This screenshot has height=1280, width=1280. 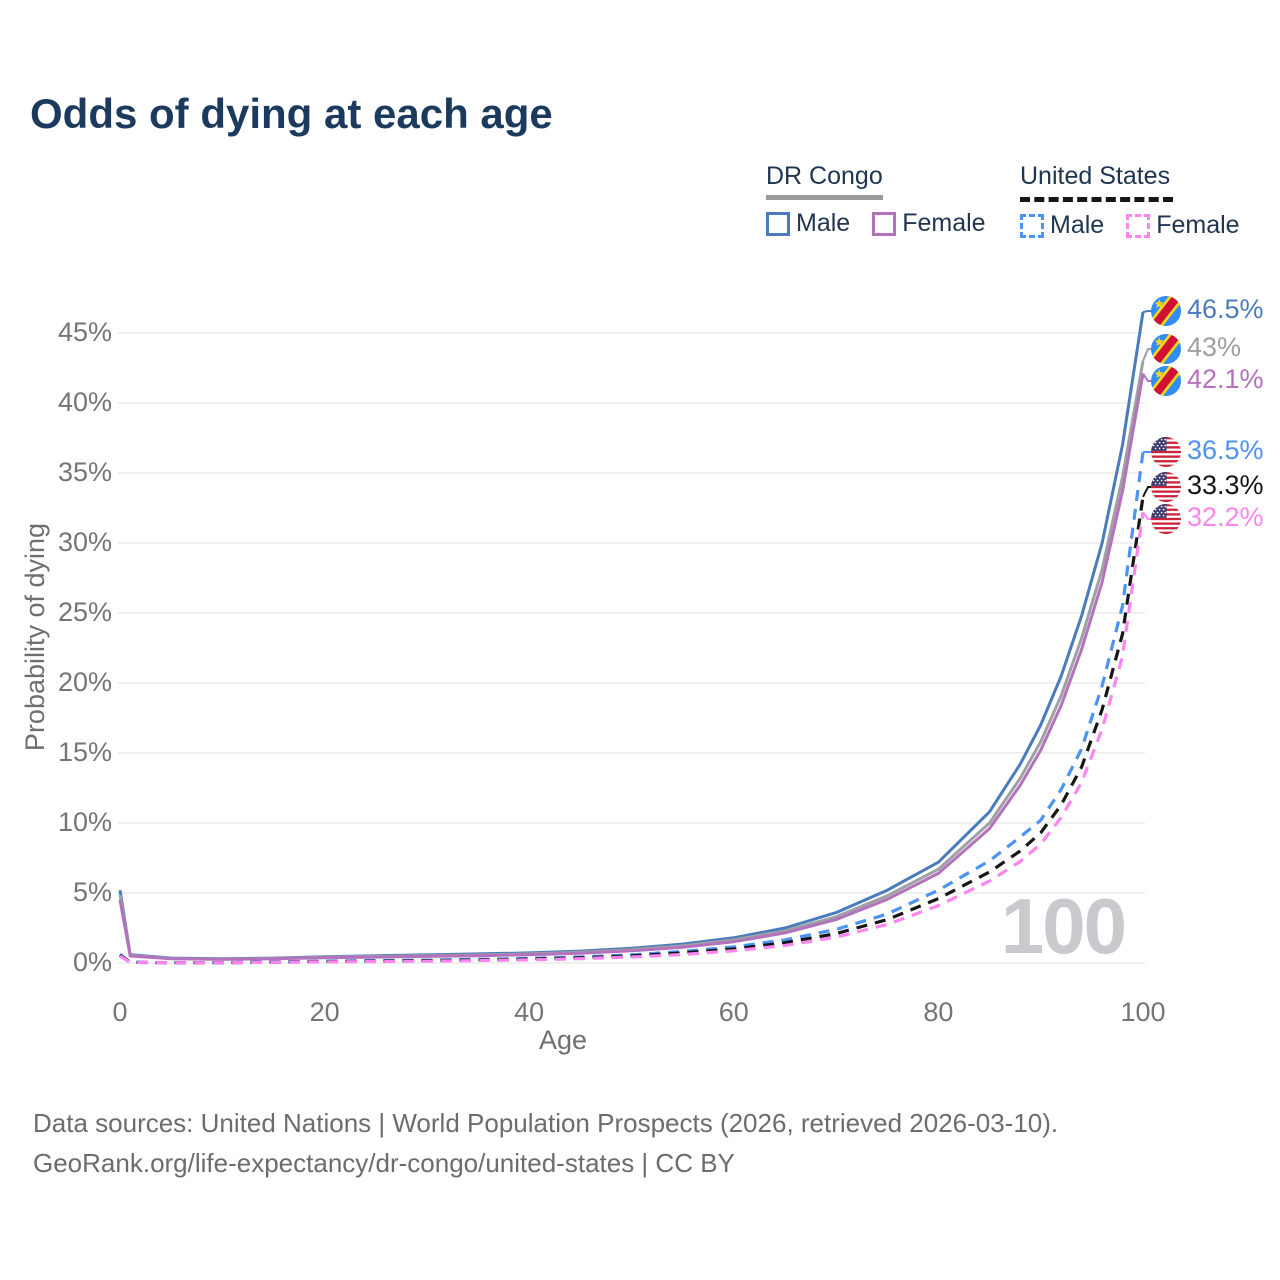 I want to click on legend-label-us-male: Male, so click(x=1077, y=225).